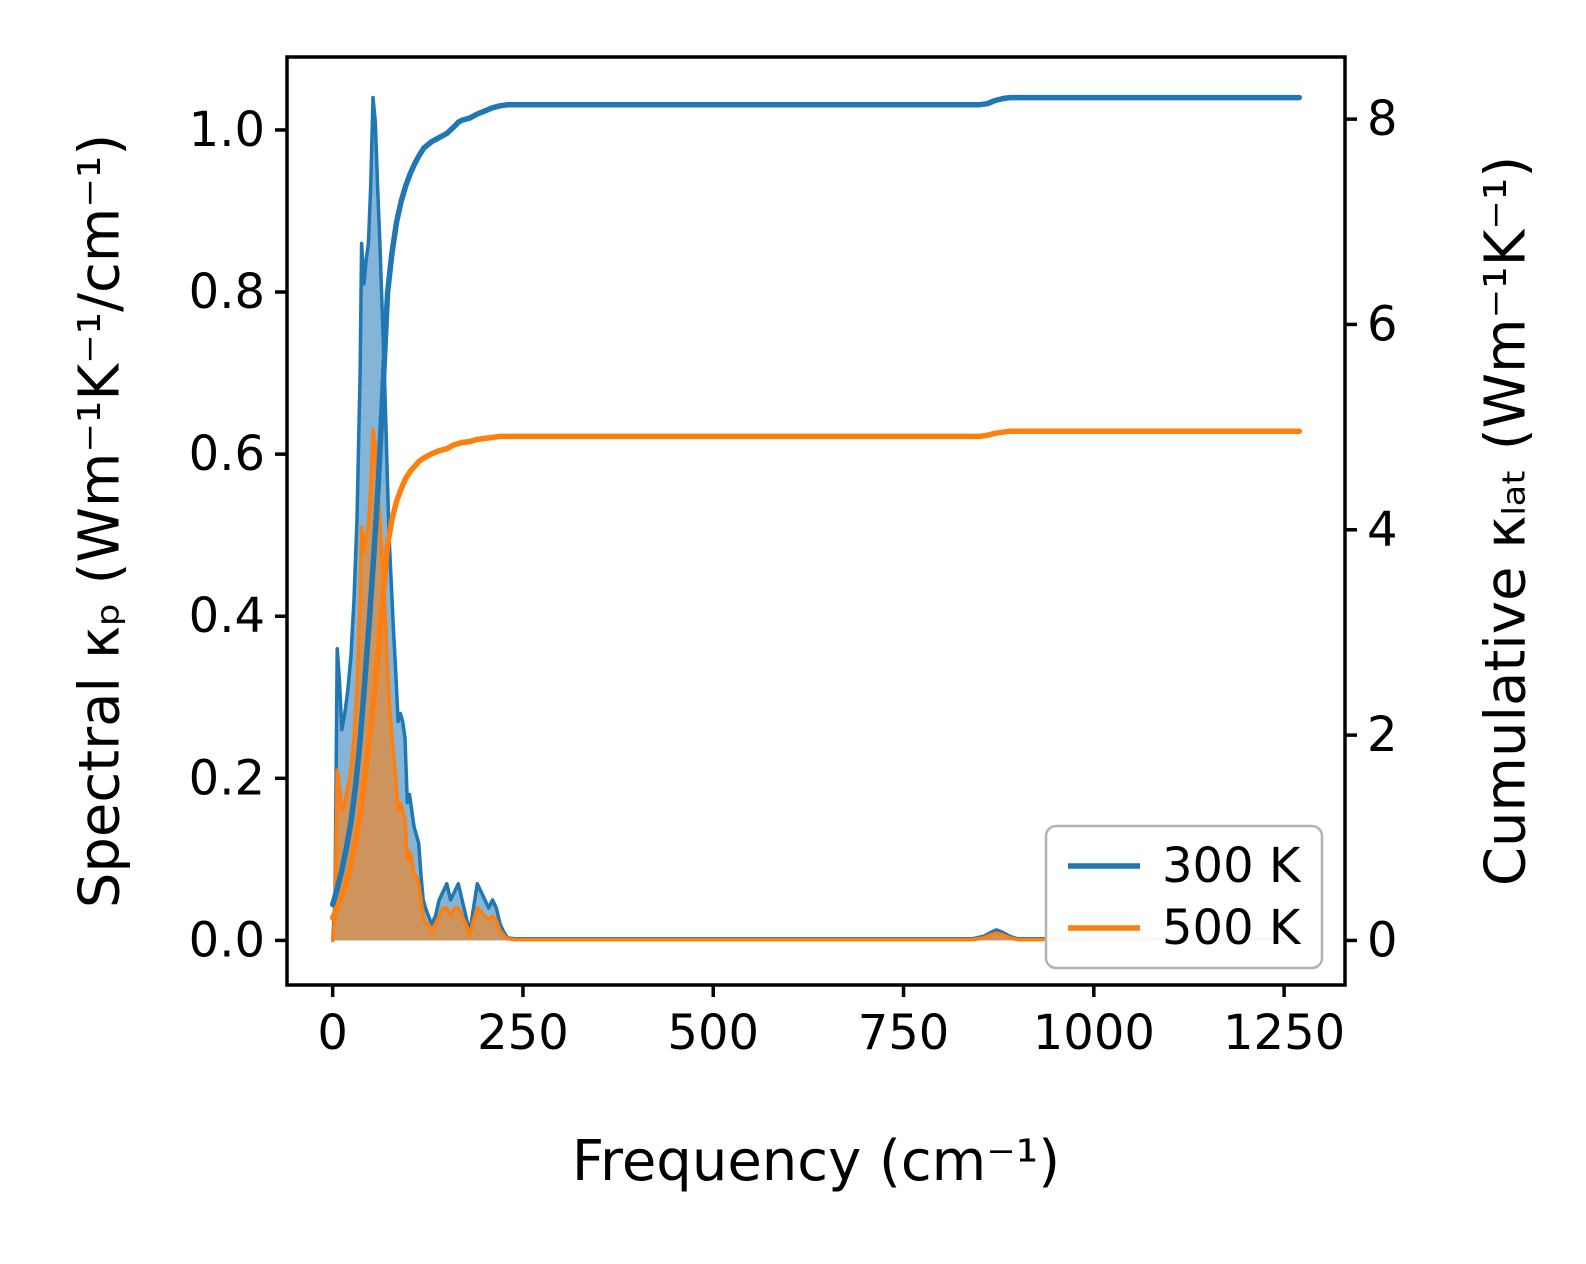  Describe the element at coordinates (1382, 324) in the screenshot. I see `y-right-tick-label: 6` at that location.